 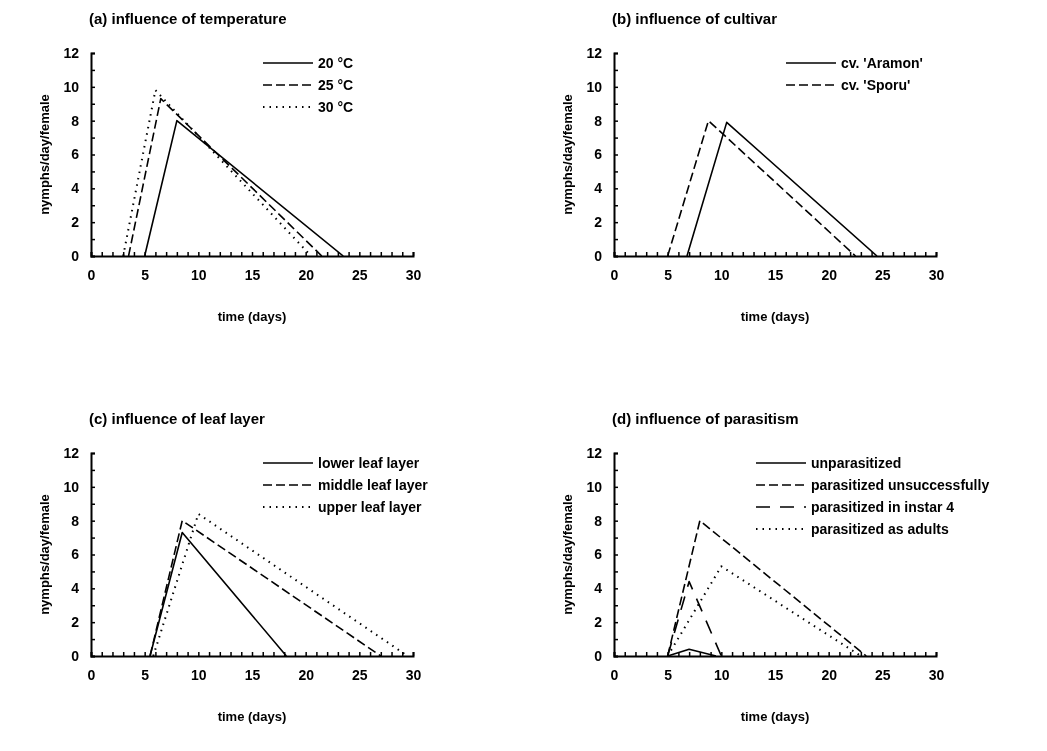 What do you see at coordinates (177, 418) in the screenshot?
I see `chart-title: (c) influence of leaf layer` at bounding box center [177, 418].